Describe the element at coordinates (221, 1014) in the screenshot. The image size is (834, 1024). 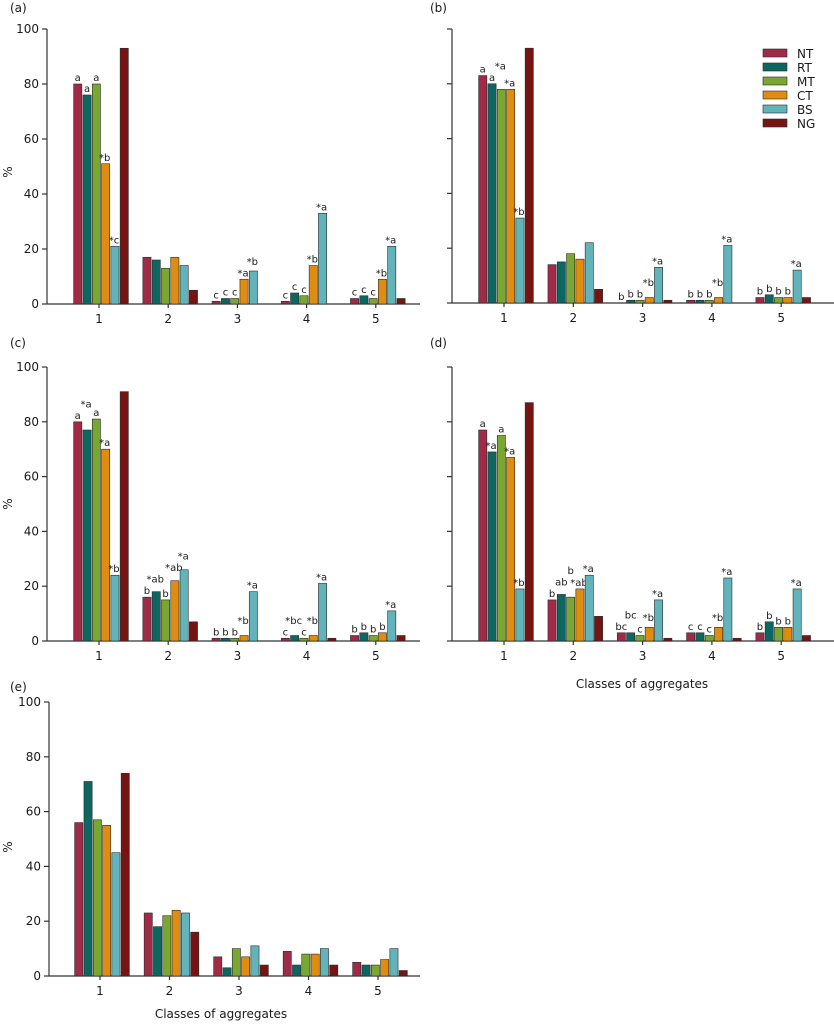
I see `x-axis-title: Classes of aggregates` at that location.